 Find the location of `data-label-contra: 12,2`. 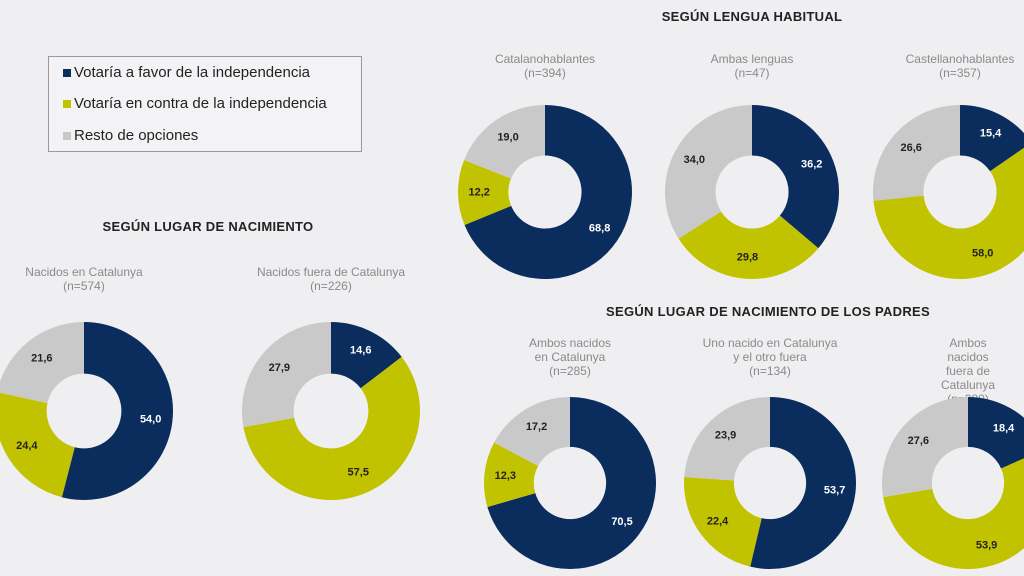

data-label-contra: 12,2 is located at coordinates (479, 192).